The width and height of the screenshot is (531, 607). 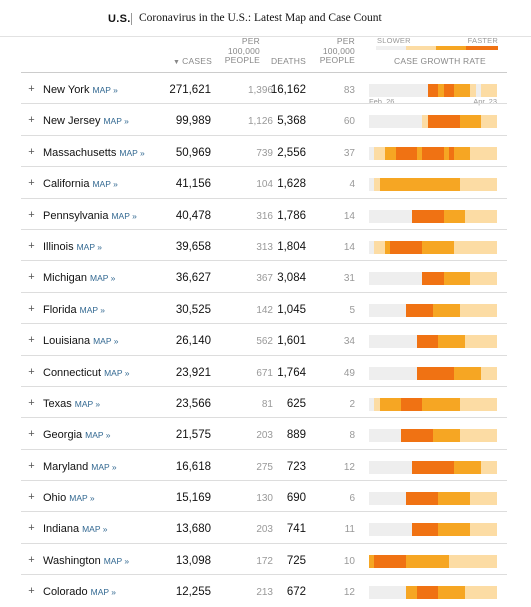 I want to click on state-name: Texas MAP », so click(x=72, y=403).